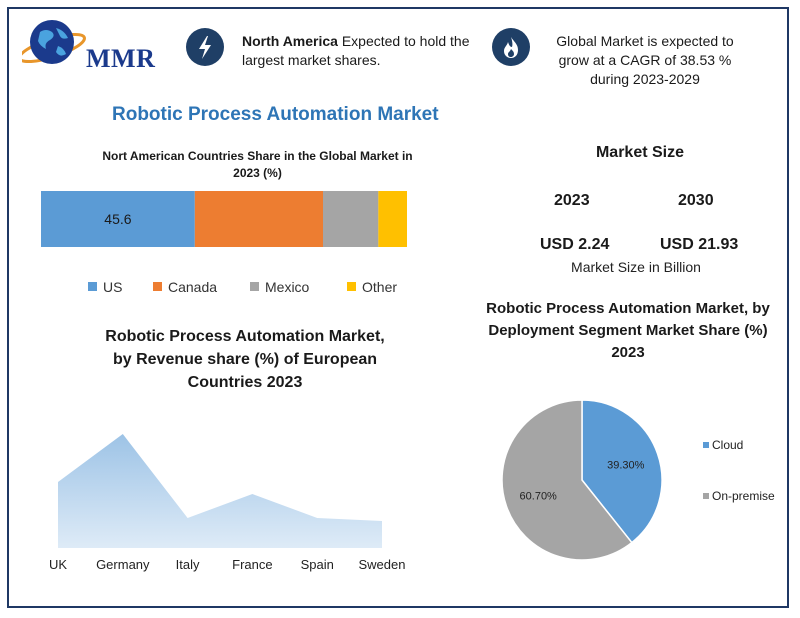  I want to click on legend-swatch-other, so click(351, 286).